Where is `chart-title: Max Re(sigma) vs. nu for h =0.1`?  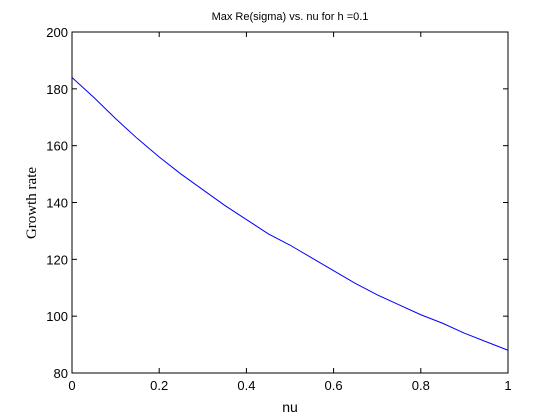
chart-title: Max Re(sigma) vs. nu for h =0.1 is located at coordinates (290, 17).